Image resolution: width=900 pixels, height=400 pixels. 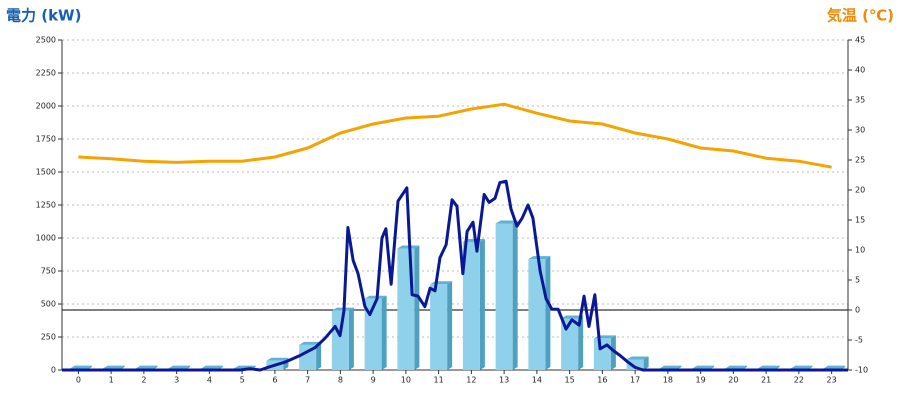 I want to click on x-tick-label: 19, so click(x=701, y=380).